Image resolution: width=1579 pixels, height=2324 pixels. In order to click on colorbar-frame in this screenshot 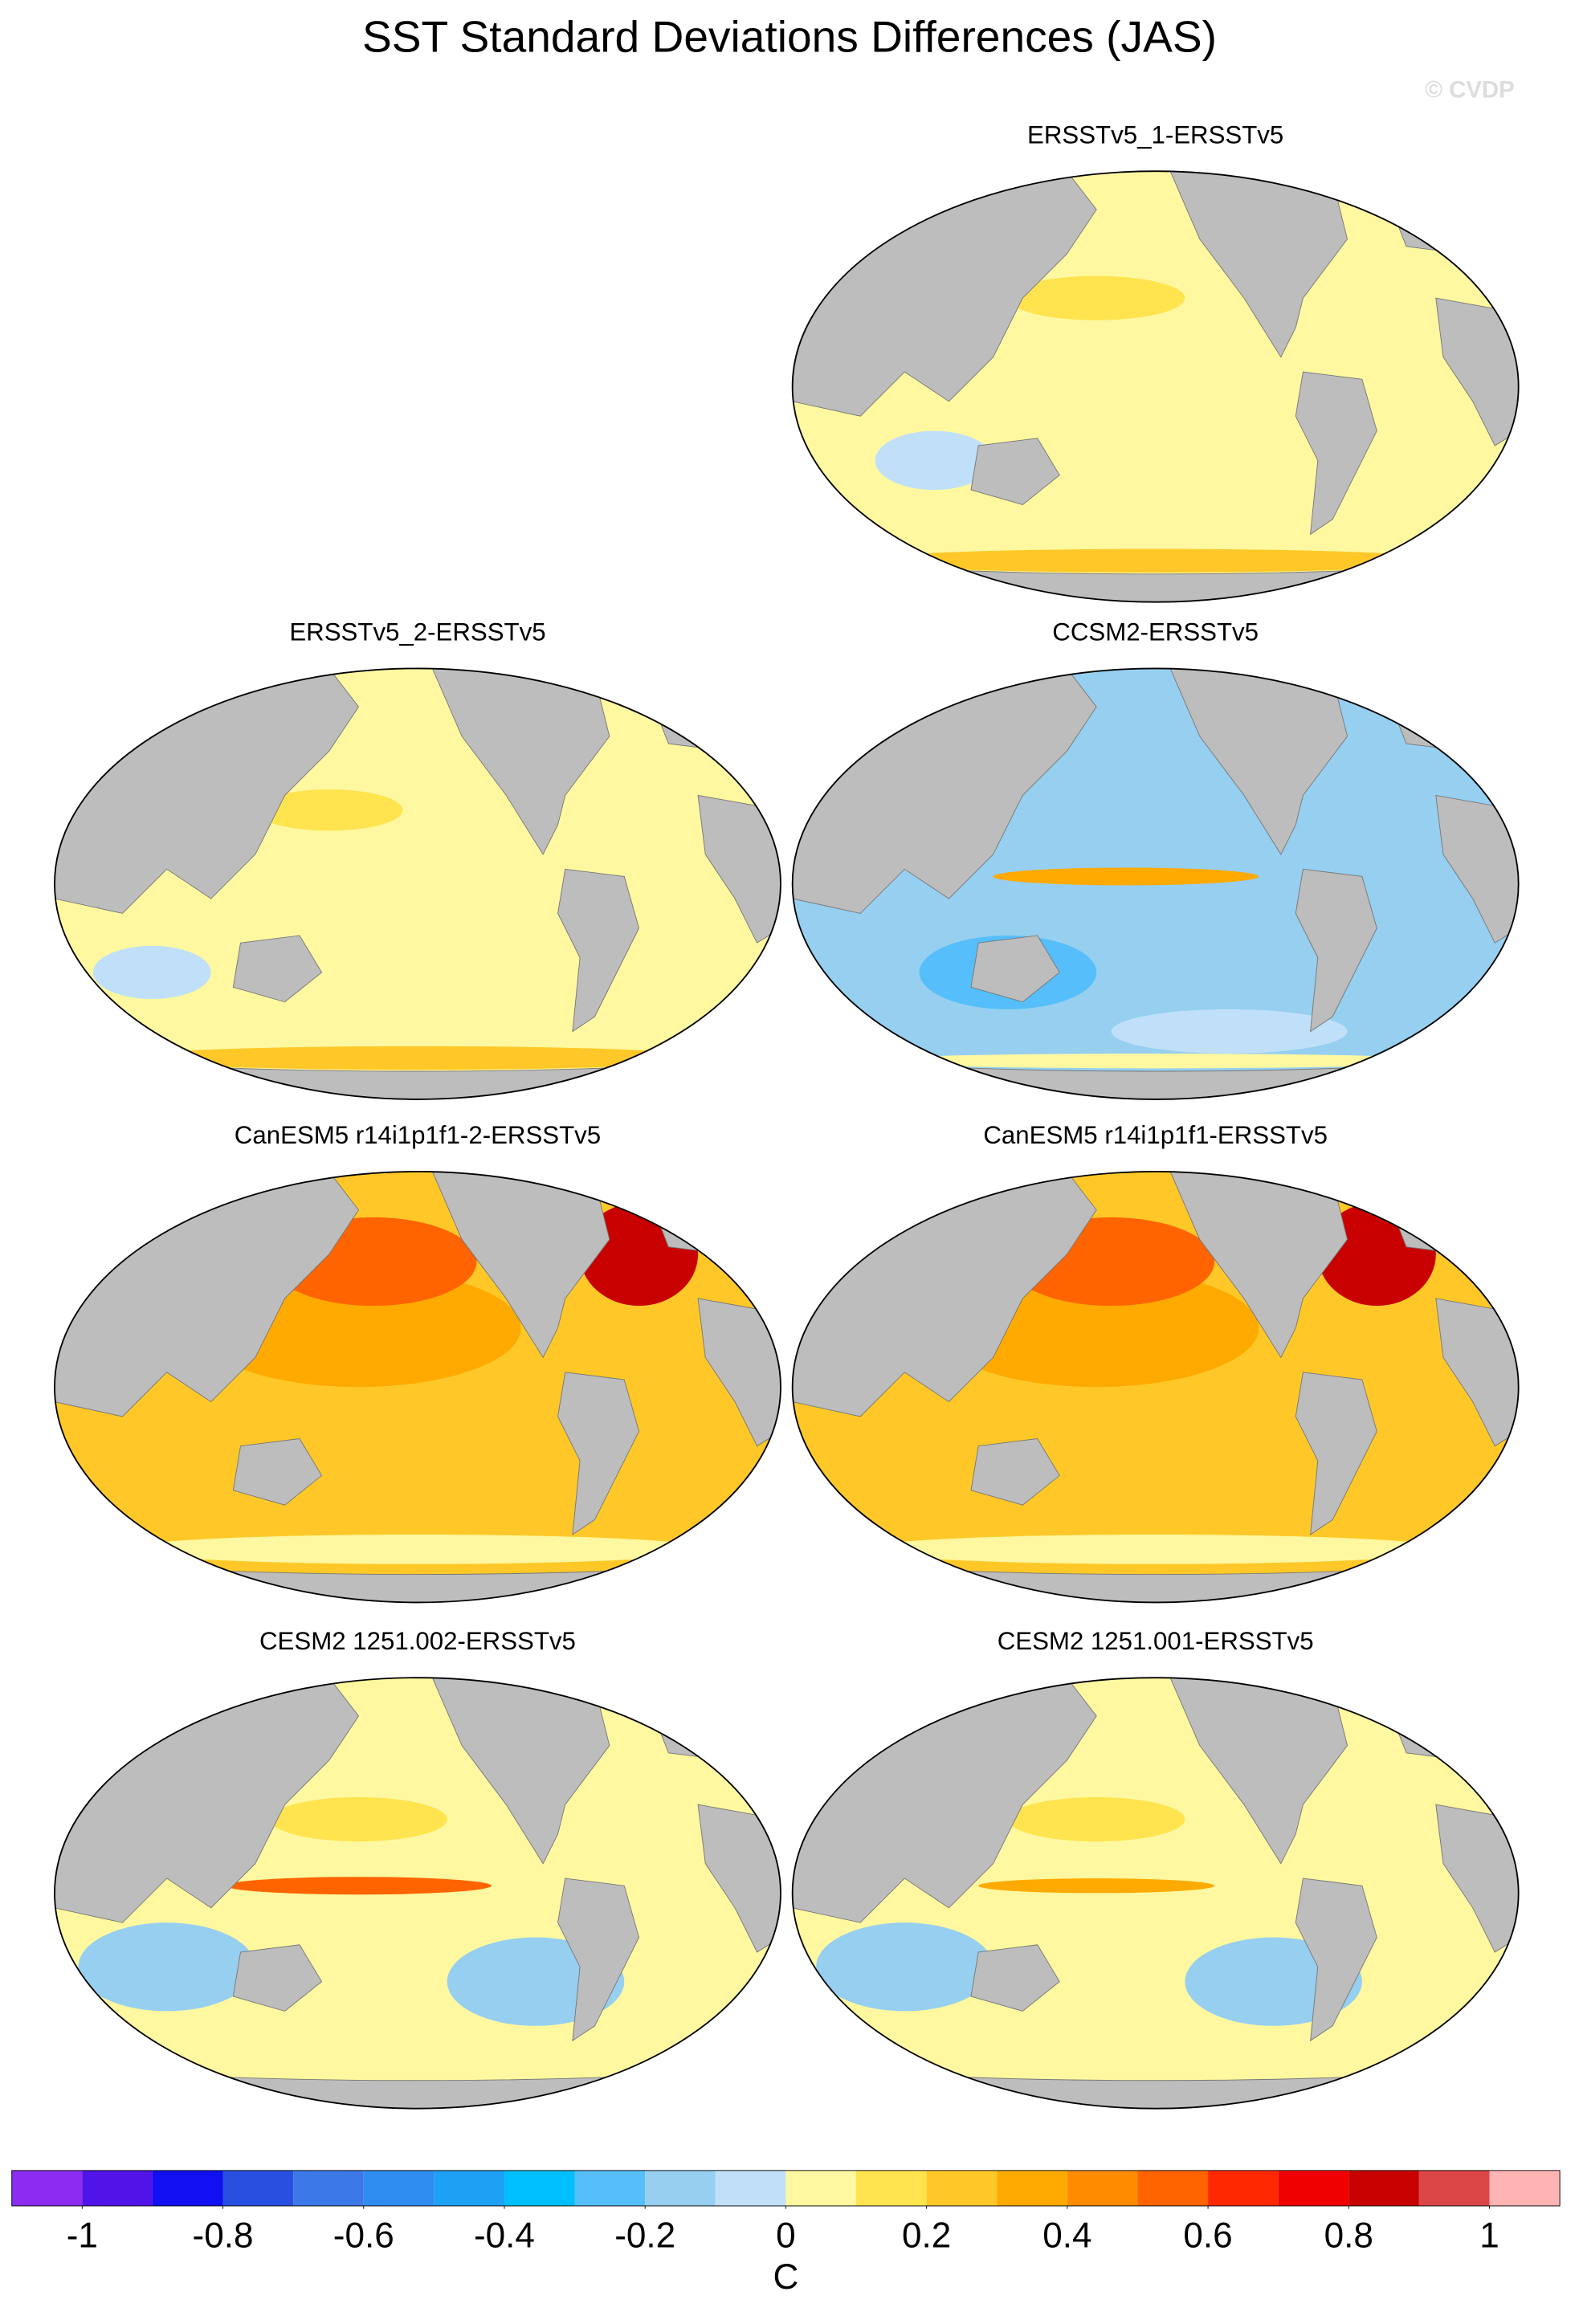, I will do `click(786, 2189)`.